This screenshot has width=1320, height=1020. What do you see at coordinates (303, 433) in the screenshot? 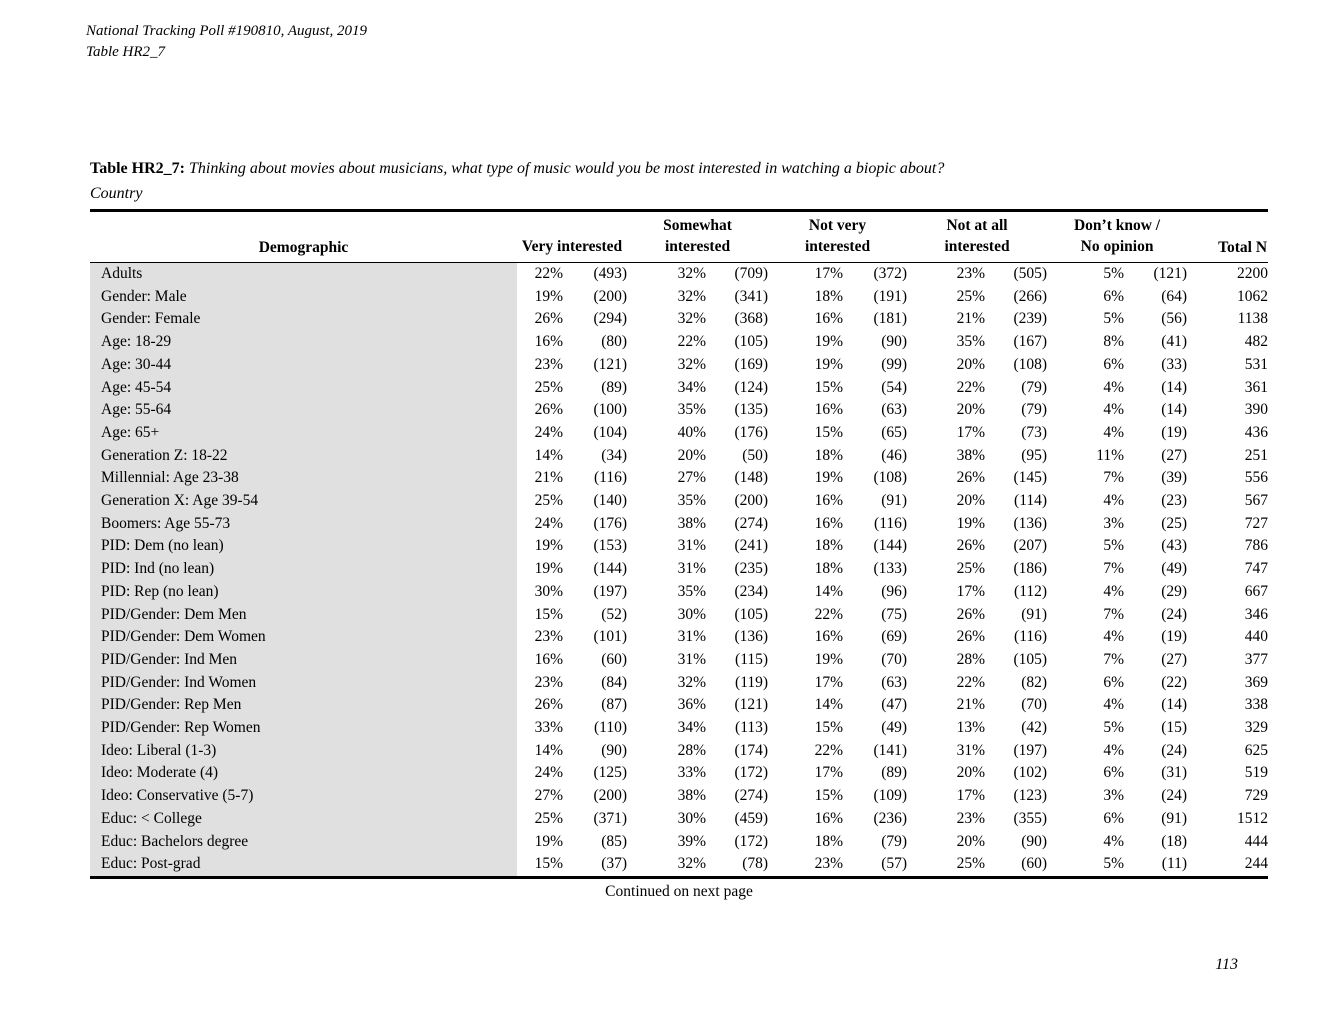
I see `row-label-demographic: Age: 65+` at bounding box center [303, 433].